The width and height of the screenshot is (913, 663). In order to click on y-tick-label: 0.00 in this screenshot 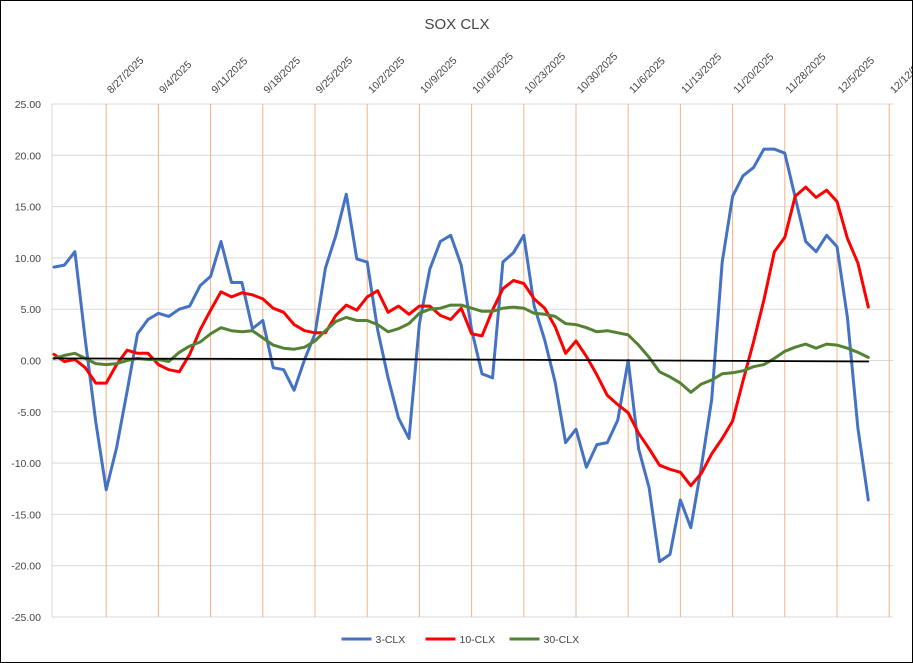, I will do `click(31, 362)`.